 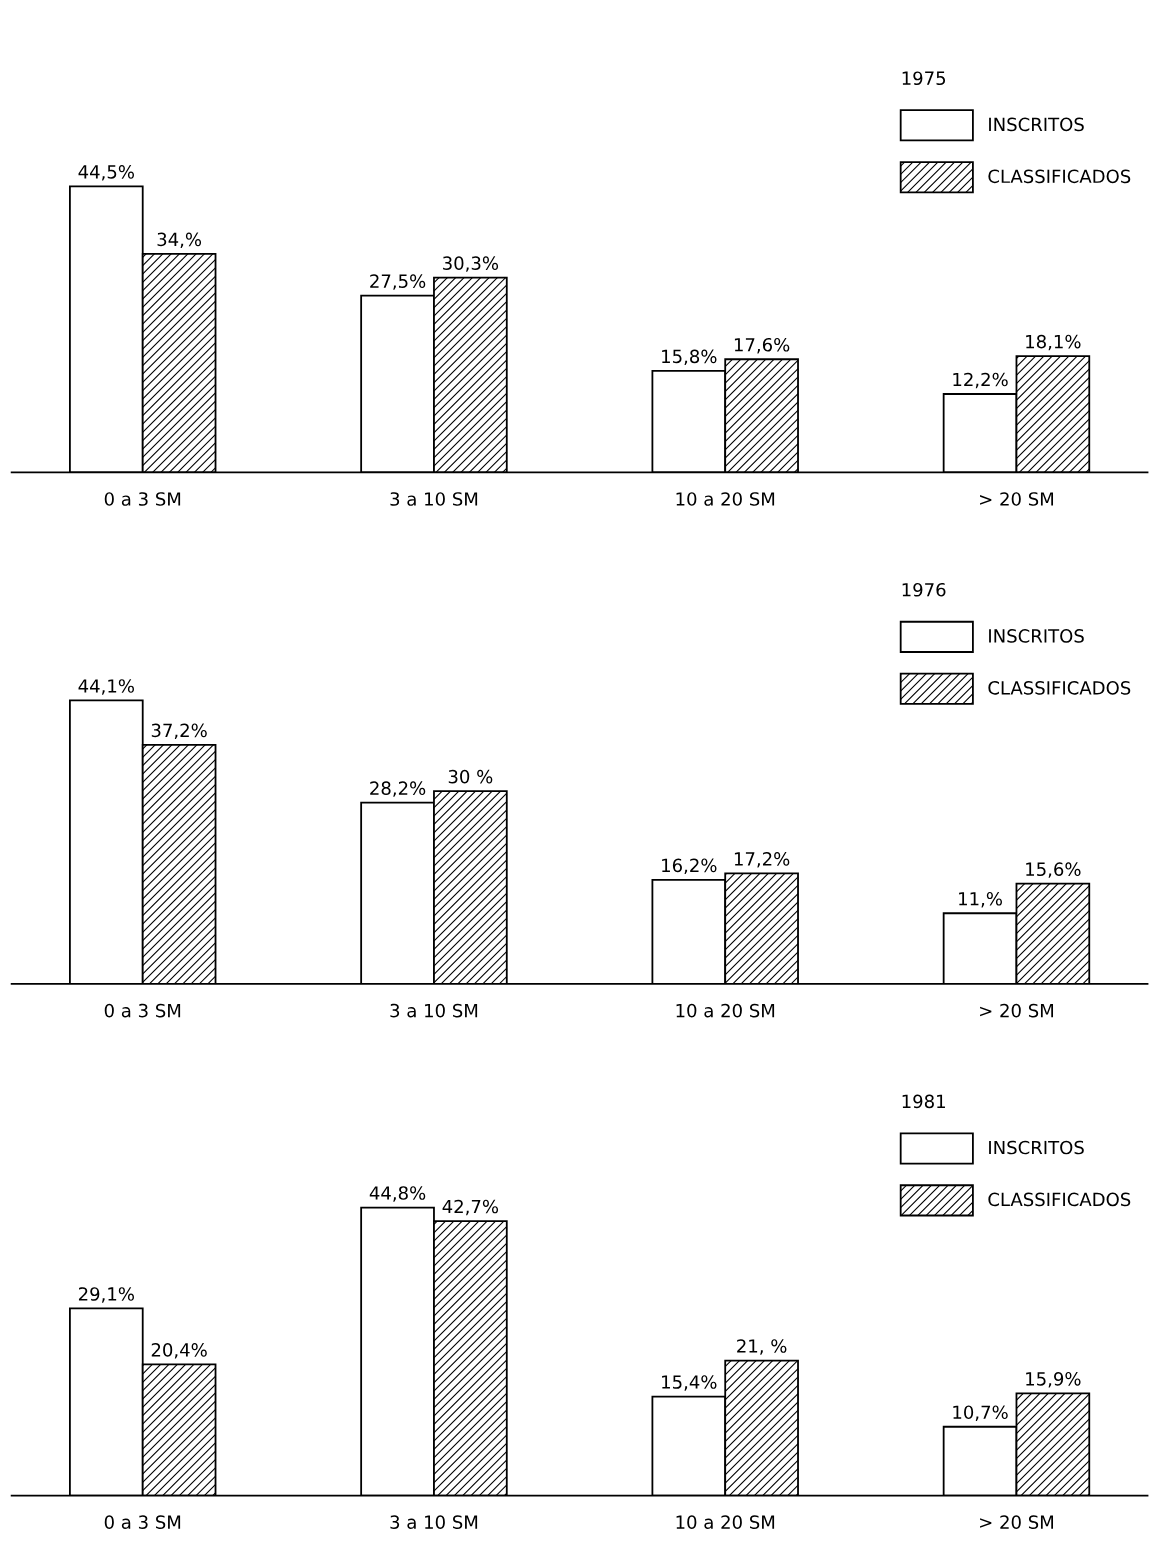 What do you see at coordinates (106, 687) in the screenshot?
I see `data-label: 44,1%` at bounding box center [106, 687].